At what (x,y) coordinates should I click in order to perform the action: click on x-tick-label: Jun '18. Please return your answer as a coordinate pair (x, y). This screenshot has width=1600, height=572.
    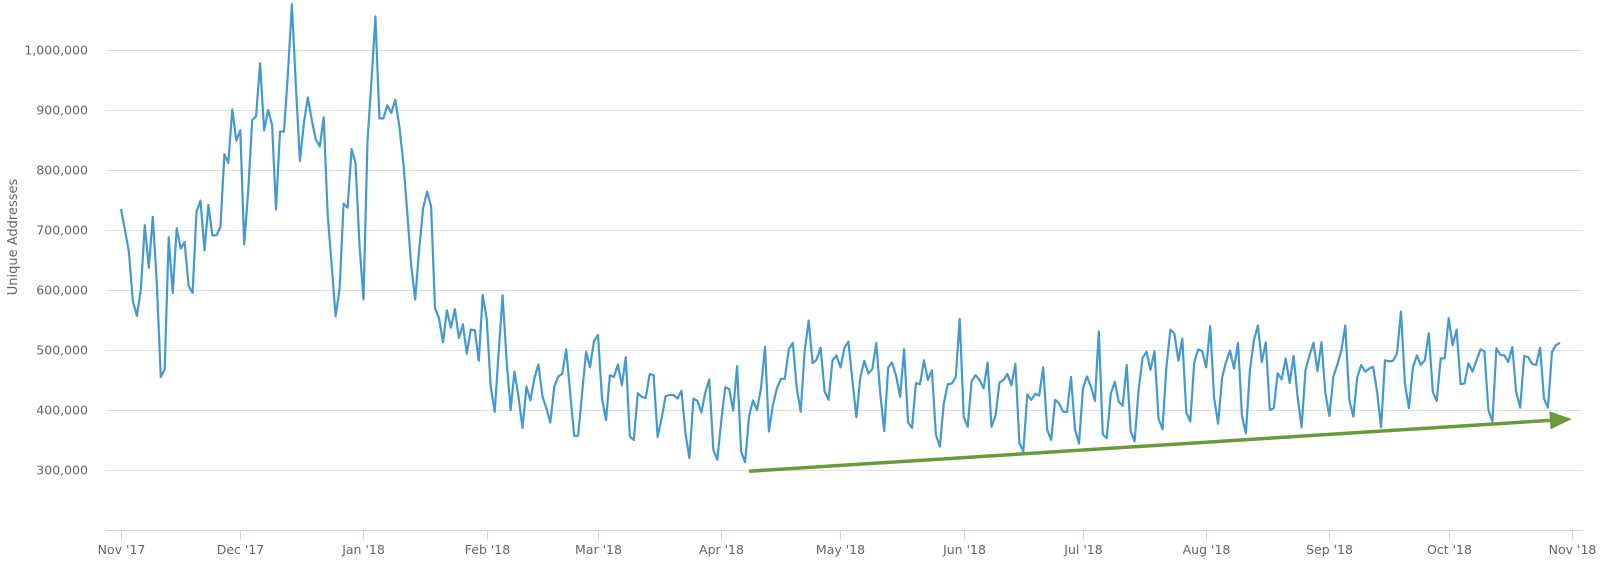
    Looking at the image, I should click on (964, 549).